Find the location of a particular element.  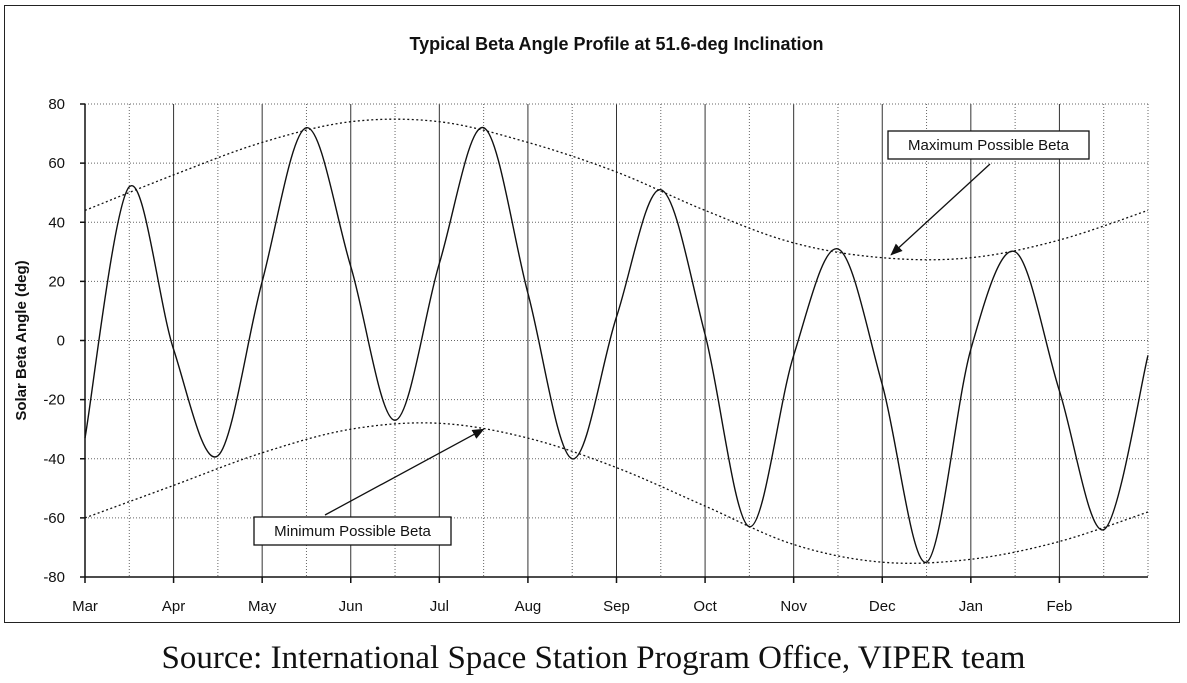

x-tick-label: Jul is located at coordinates (439, 606).